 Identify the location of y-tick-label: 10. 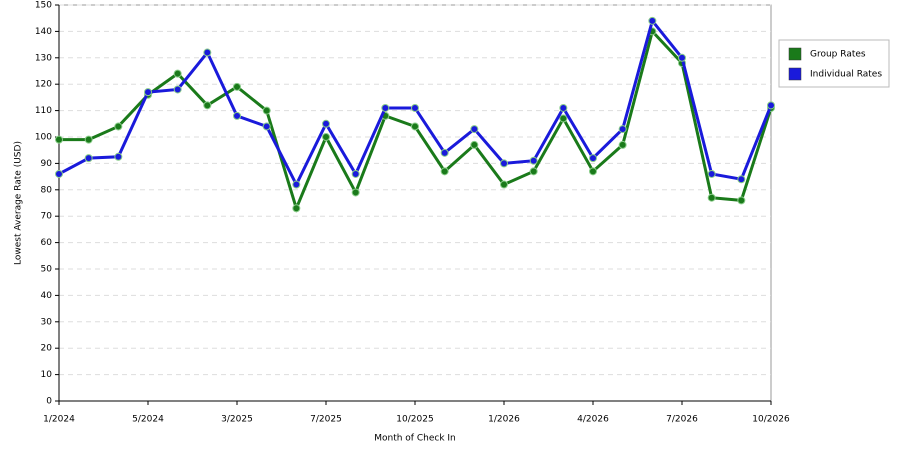
(47, 375).